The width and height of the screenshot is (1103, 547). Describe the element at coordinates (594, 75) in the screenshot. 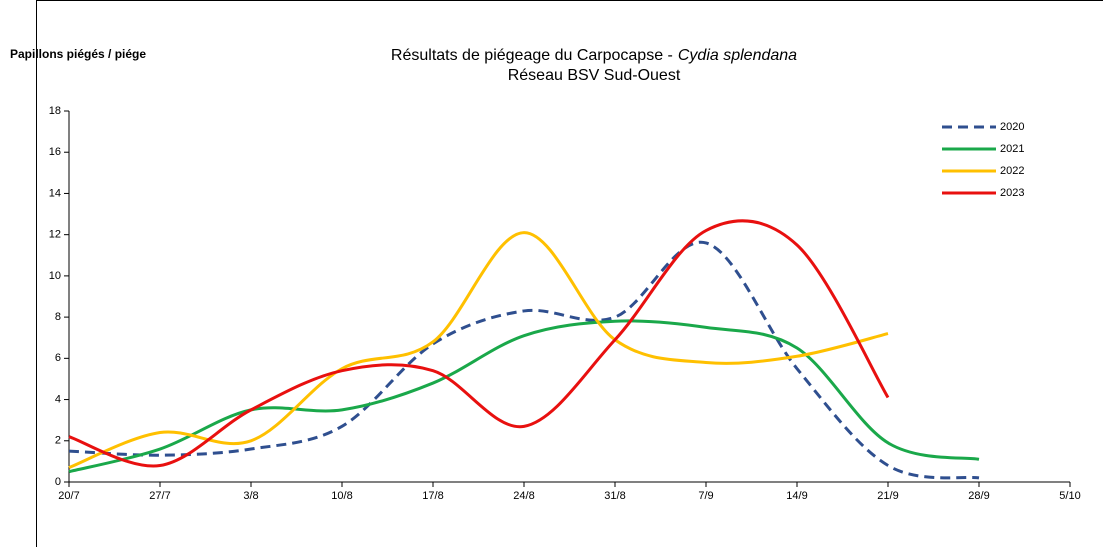

I see `chart-subtitle: Réseau BSV Sud-Ouest` at that location.